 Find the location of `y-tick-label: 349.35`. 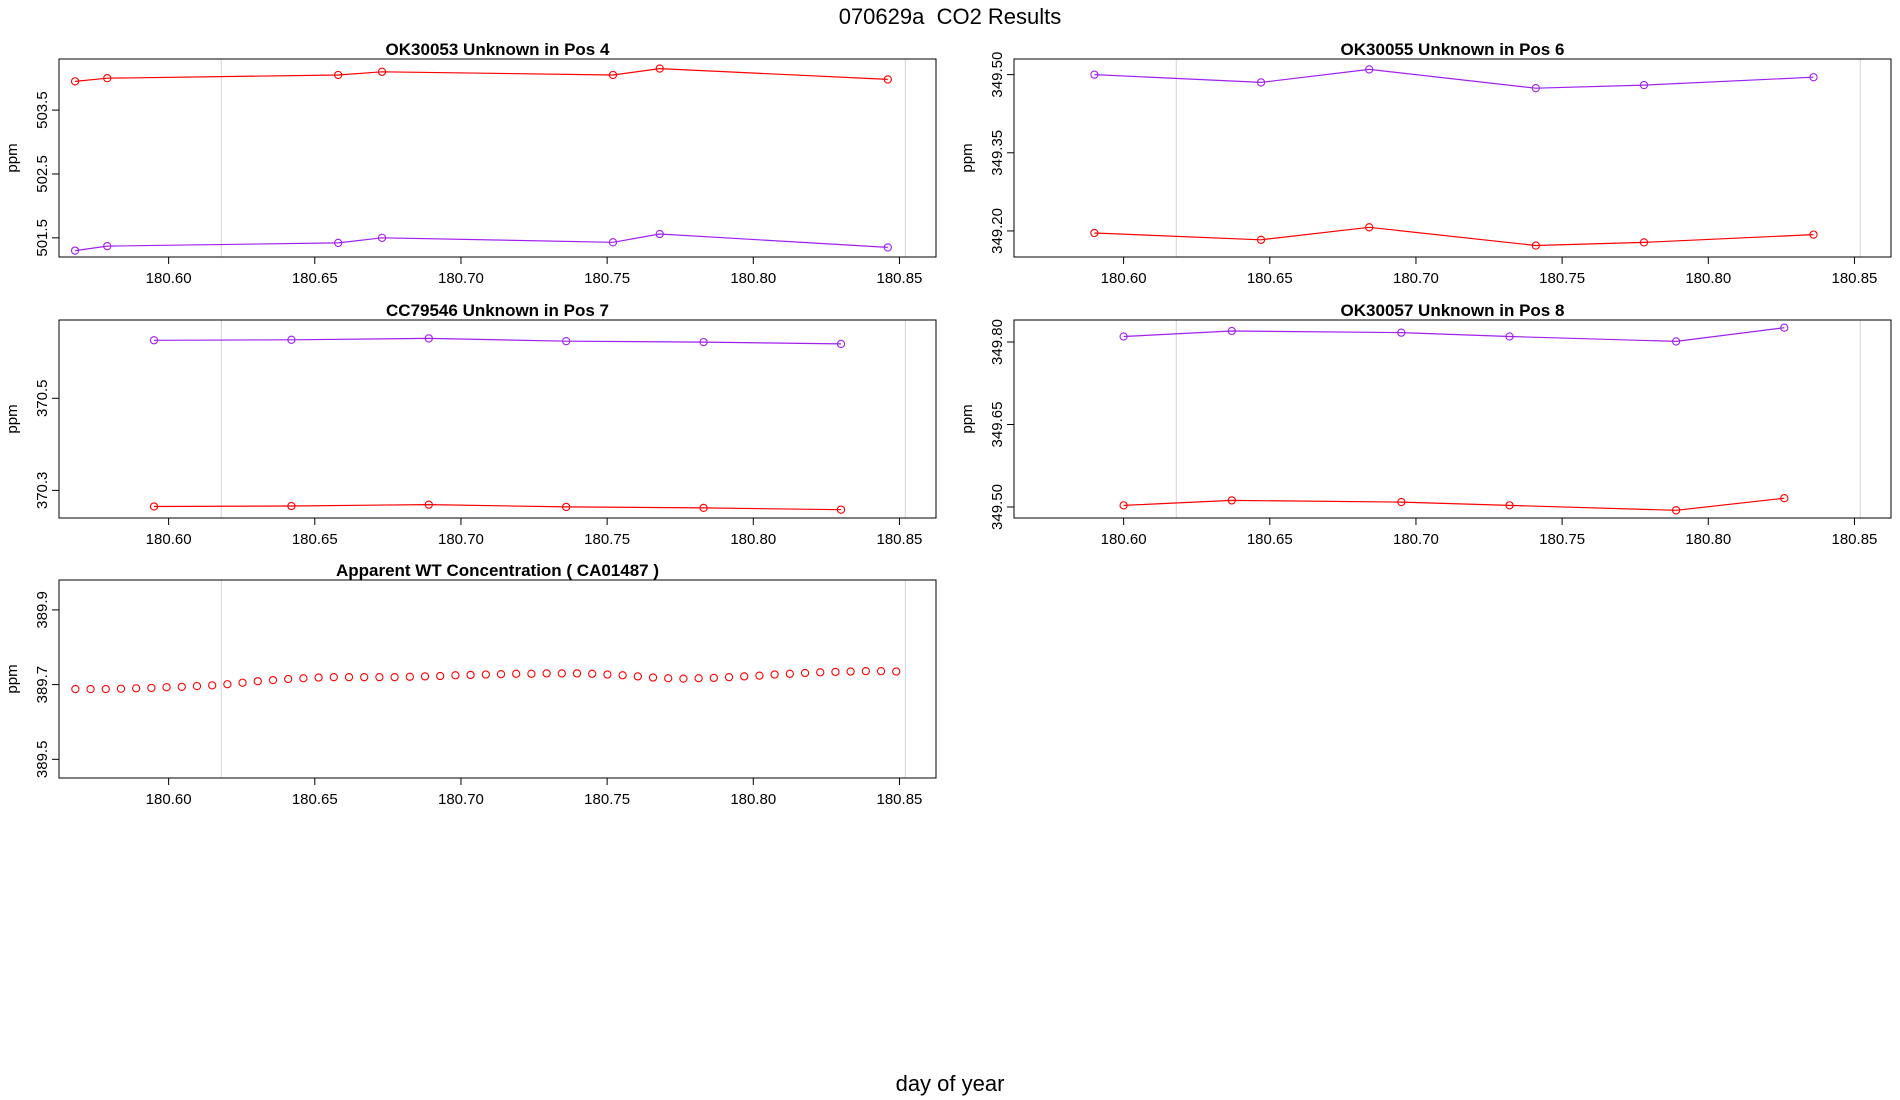

y-tick-label: 349.35 is located at coordinates (997, 153).